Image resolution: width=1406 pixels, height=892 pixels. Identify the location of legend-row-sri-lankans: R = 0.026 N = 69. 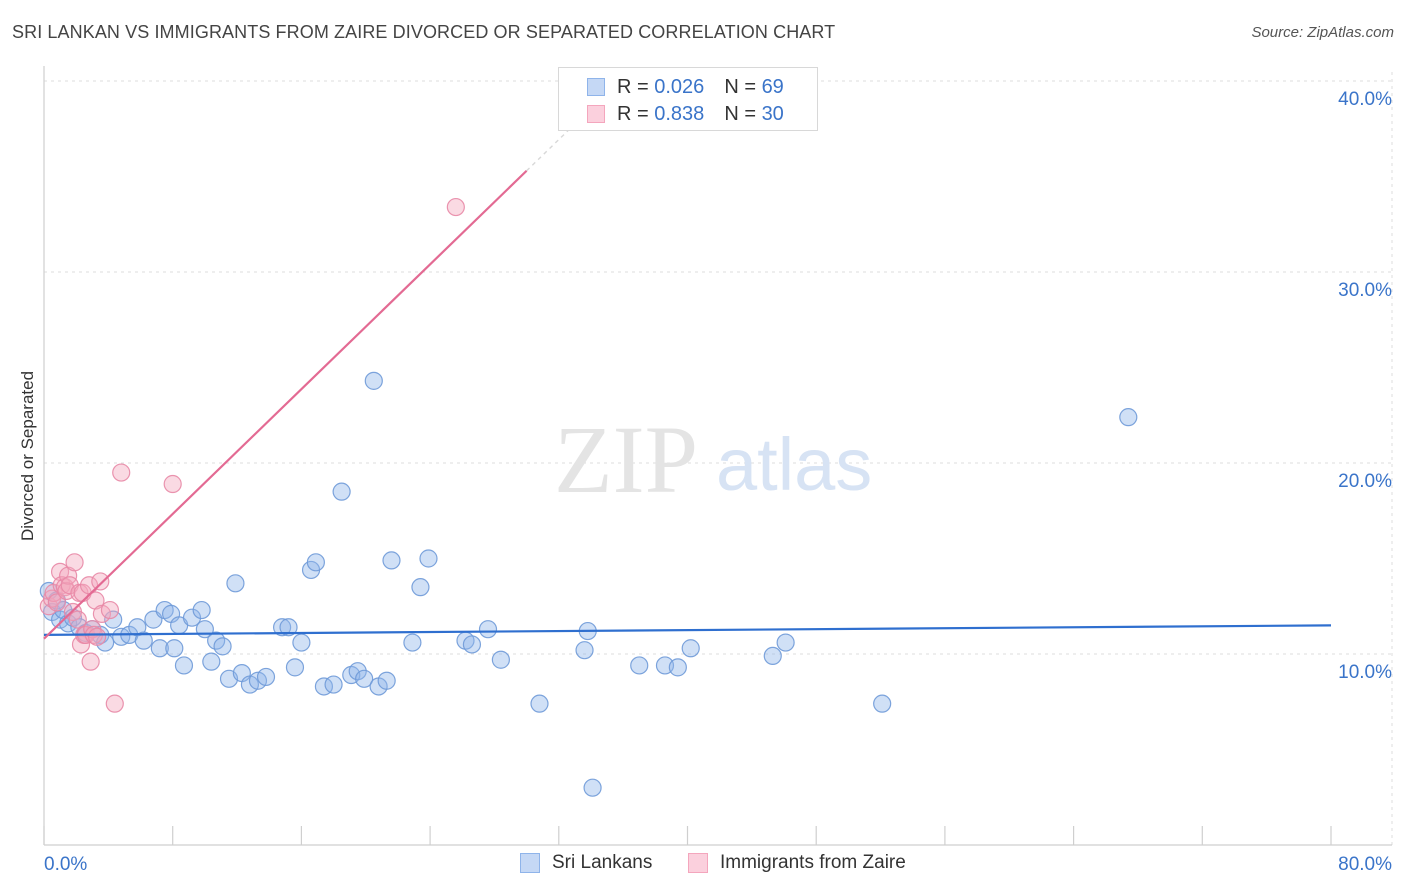
(685, 87).